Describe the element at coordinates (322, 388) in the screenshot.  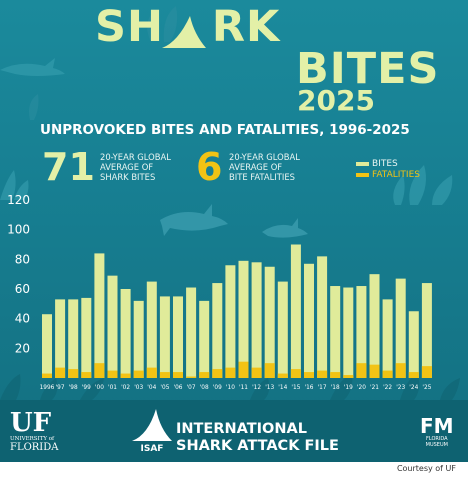
I see `x-tick-label: '17` at that location.